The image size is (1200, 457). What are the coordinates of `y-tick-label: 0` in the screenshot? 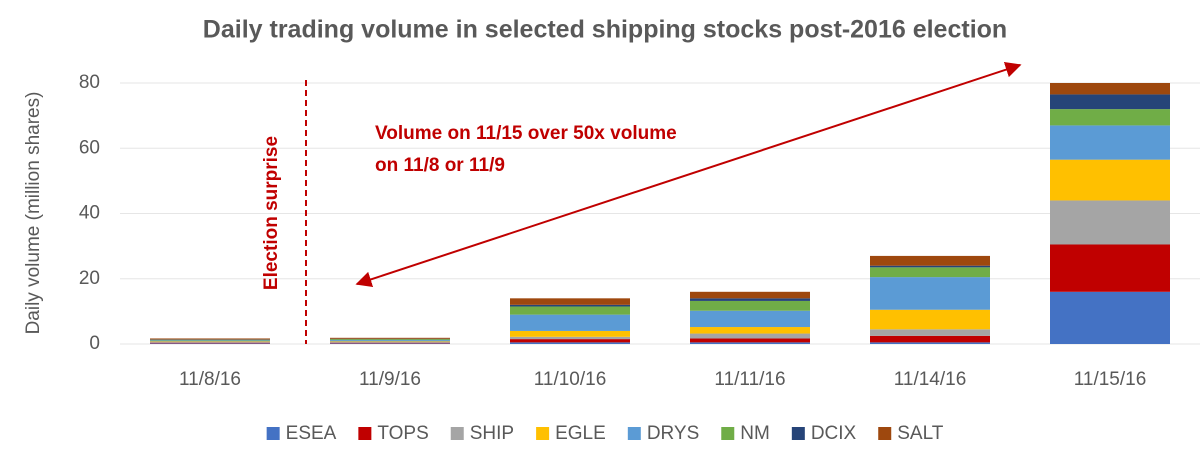 It's located at (94, 343).